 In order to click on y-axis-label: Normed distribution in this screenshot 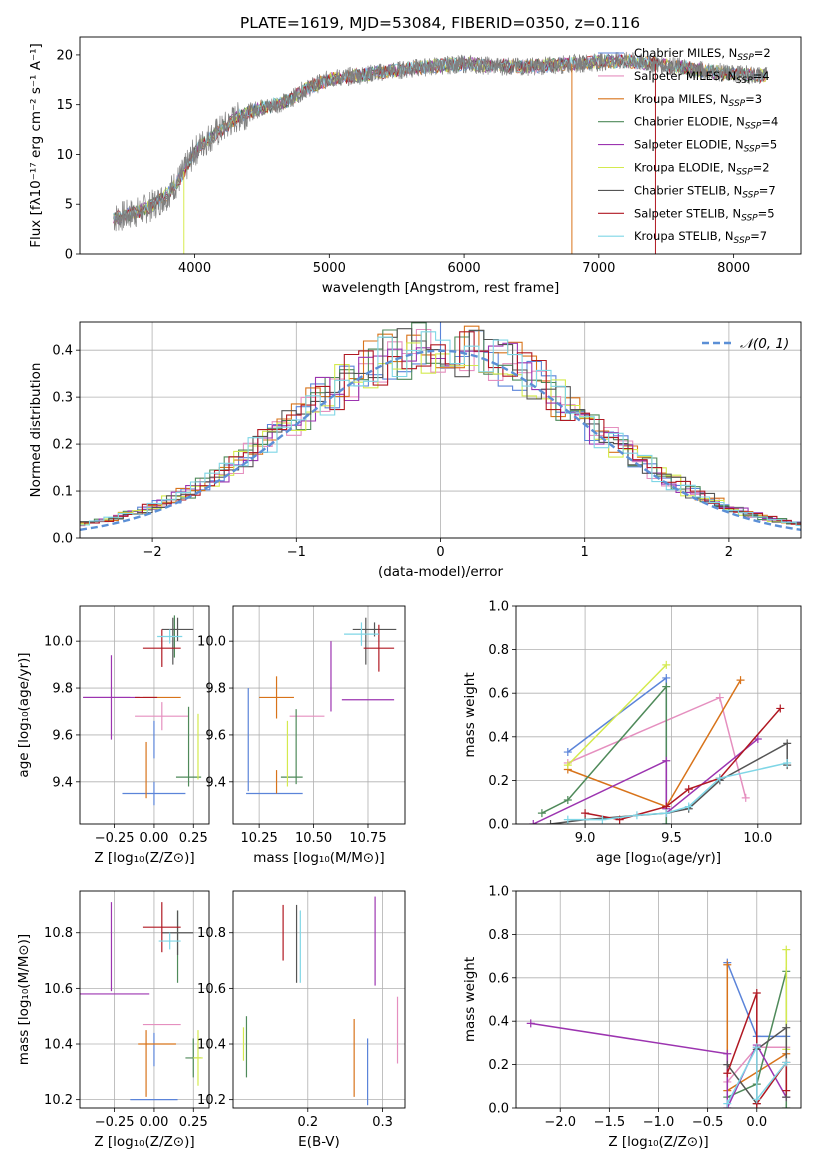, I will do `click(36, 430)`.